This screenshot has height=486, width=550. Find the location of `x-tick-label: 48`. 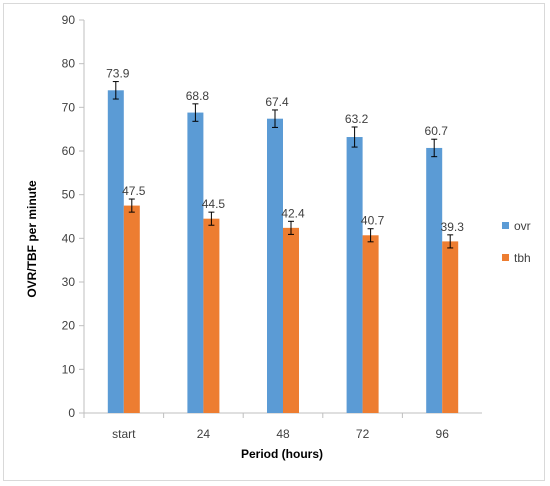

x-tick-label: 48 is located at coordinates (283, 434).